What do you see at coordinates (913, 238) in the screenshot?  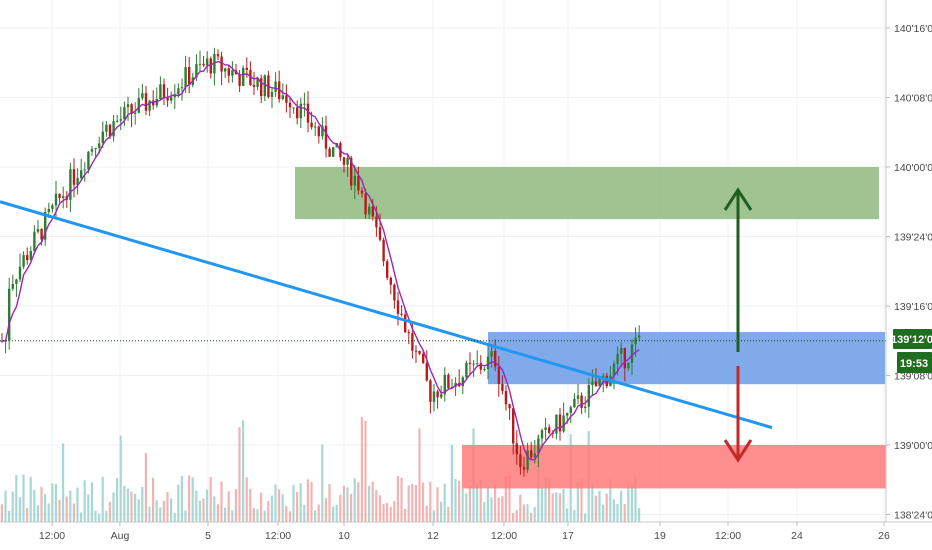 I see `y-tick-label: 139'24'0` at bounding box center [913, 238].